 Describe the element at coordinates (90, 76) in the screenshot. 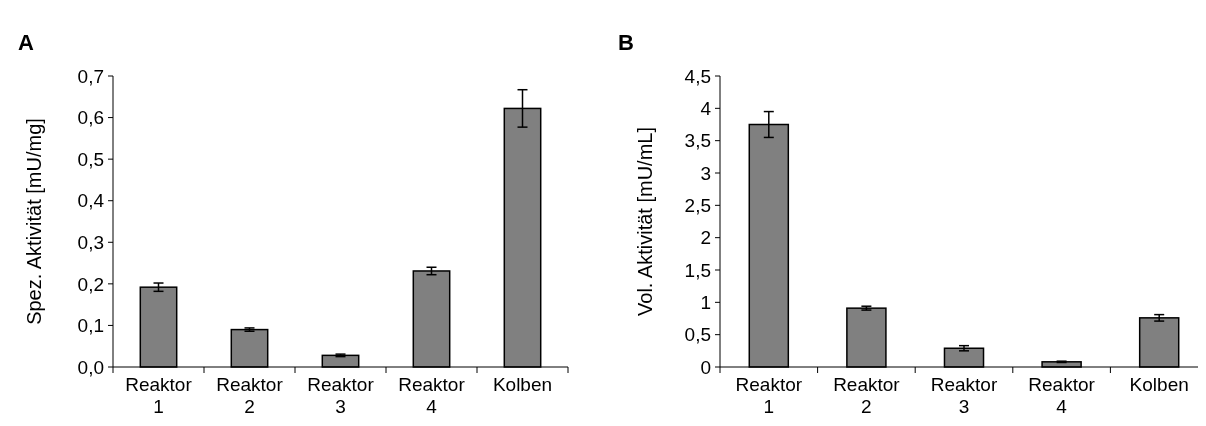

I see `y-tick-label: 0,7` at that location.